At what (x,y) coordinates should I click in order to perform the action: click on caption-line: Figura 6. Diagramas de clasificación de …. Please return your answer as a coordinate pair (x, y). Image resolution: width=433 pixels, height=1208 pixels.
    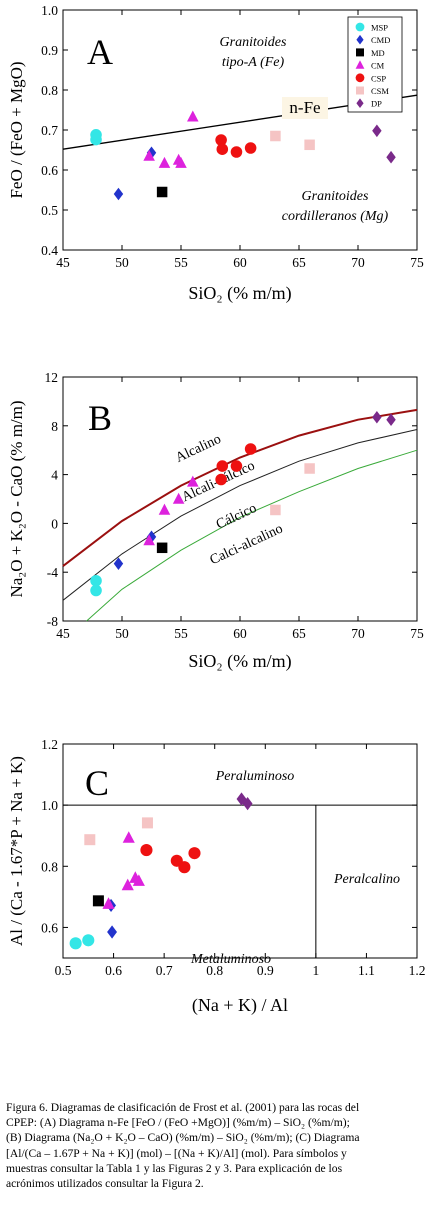
    Looking at the image, I should click on (183, 1107).